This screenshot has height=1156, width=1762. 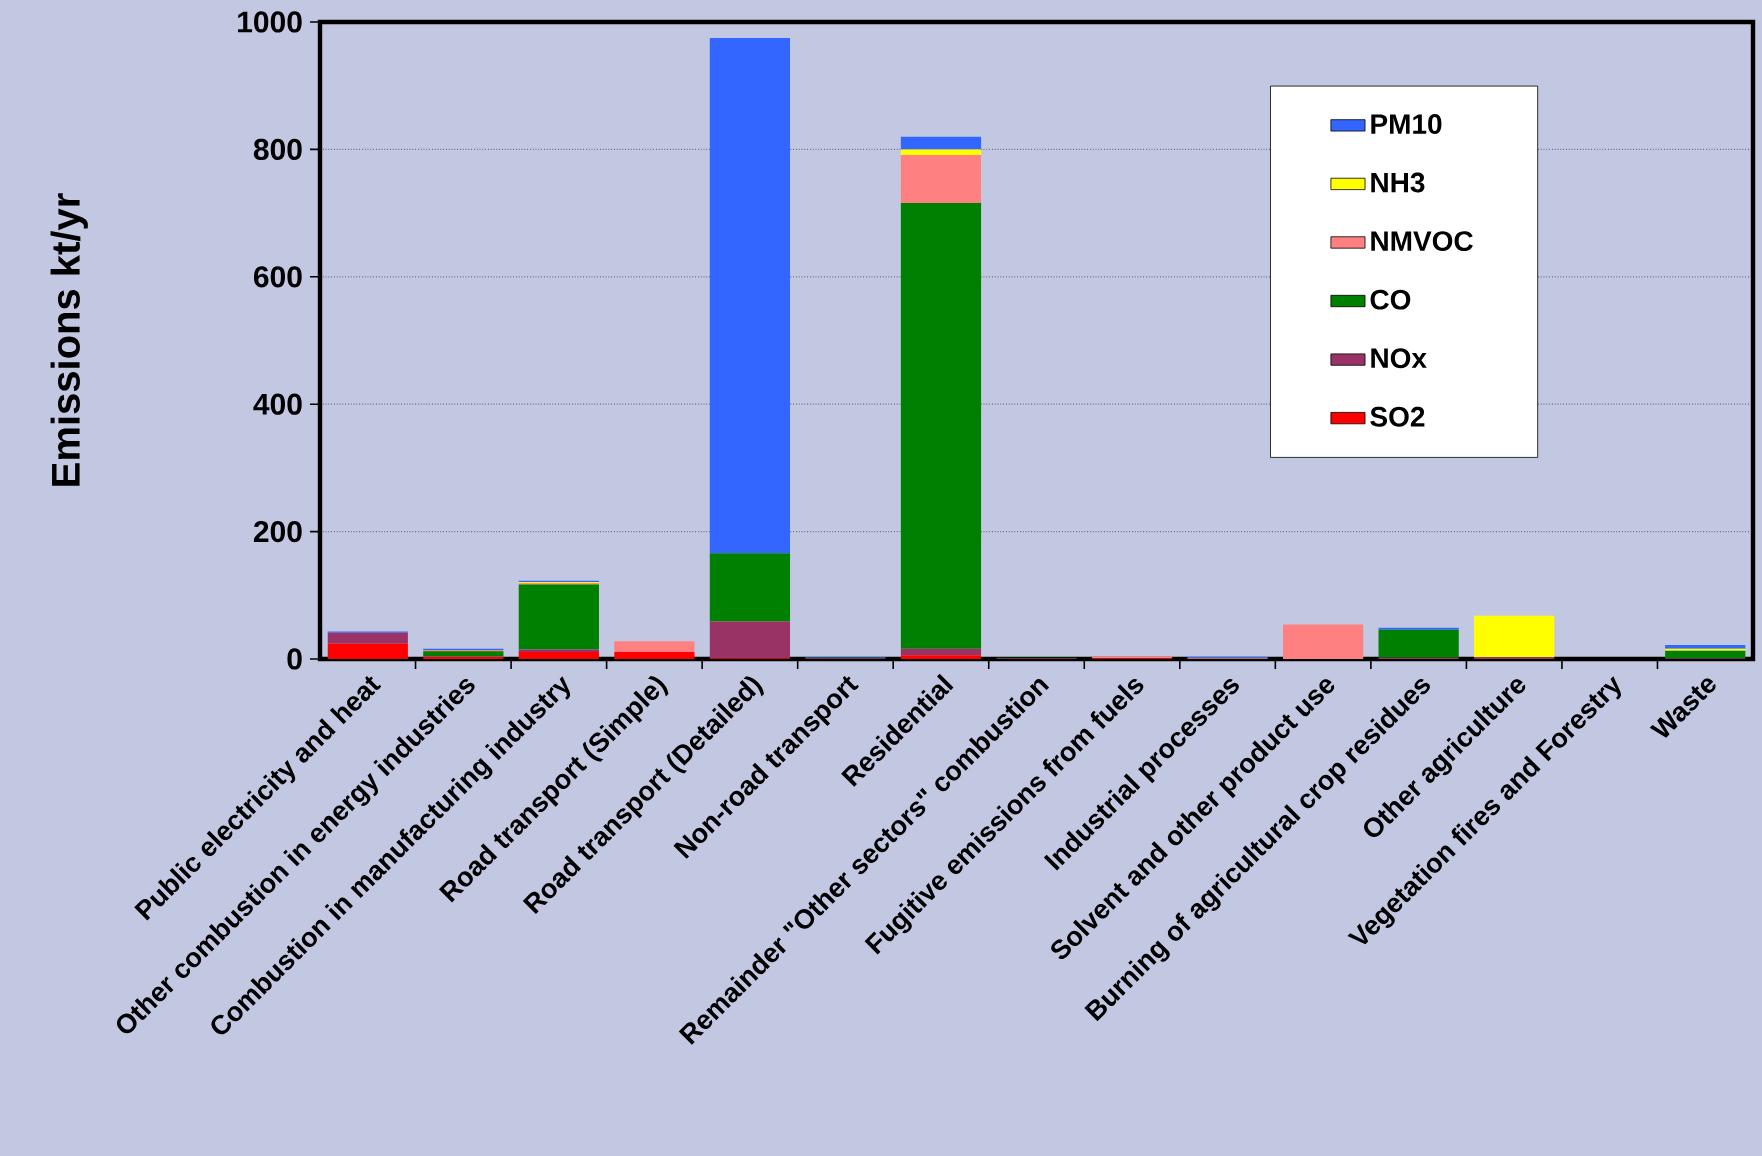 I want to click on legend-label: SO2, so click(x=1397, y=416).